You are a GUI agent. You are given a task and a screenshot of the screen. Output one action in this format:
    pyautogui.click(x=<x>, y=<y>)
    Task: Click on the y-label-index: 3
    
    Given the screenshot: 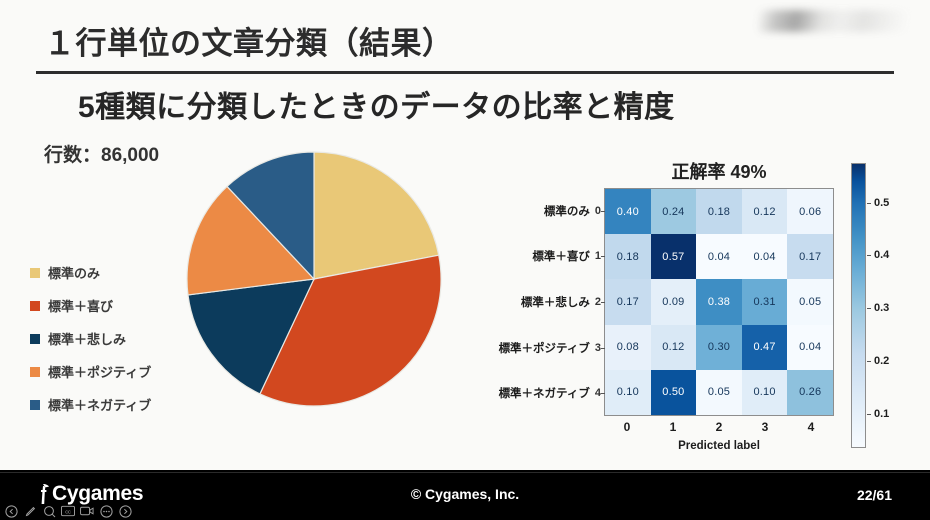 What is the action you would take?
    pyautogui.click(x=597, y=347)
    